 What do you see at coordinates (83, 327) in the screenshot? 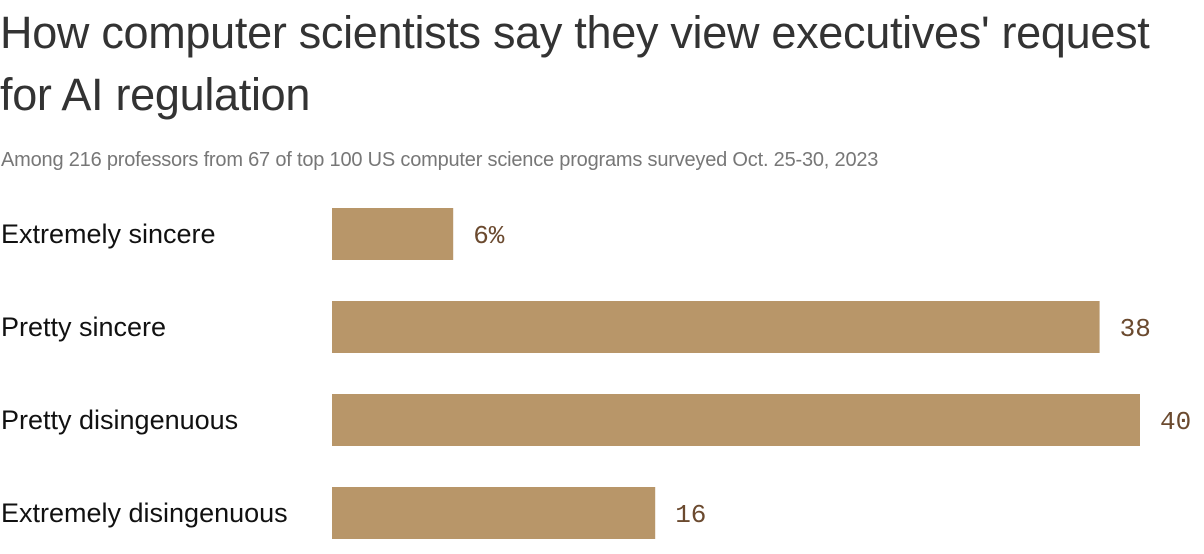
I see `category-label: Pretty sincere` at bounding box center [83, 327].